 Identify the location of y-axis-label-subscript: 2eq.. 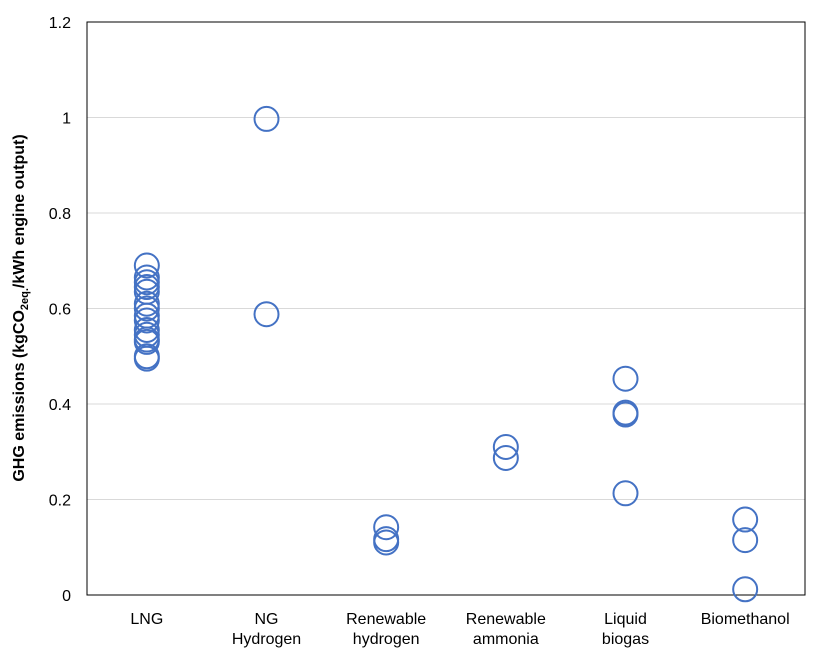
(25, 299).